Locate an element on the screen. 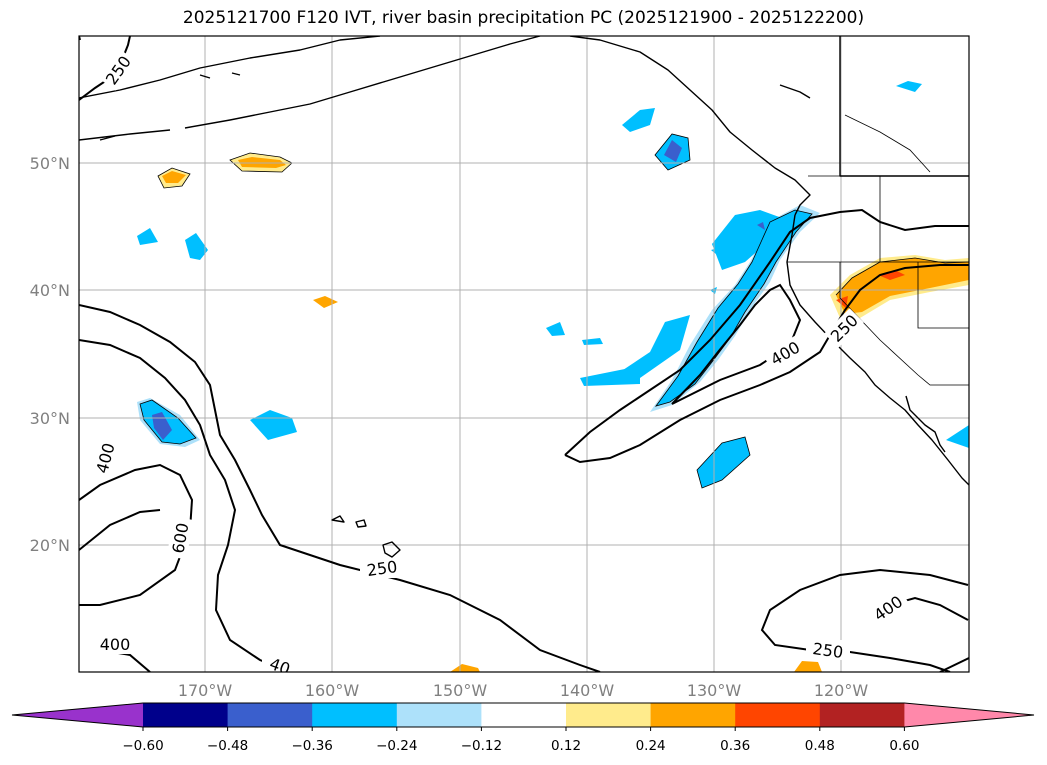 The width and height of the screenshot is (1047, 765). lon-label-130w: 130°W is located at coordinates (714, 690).